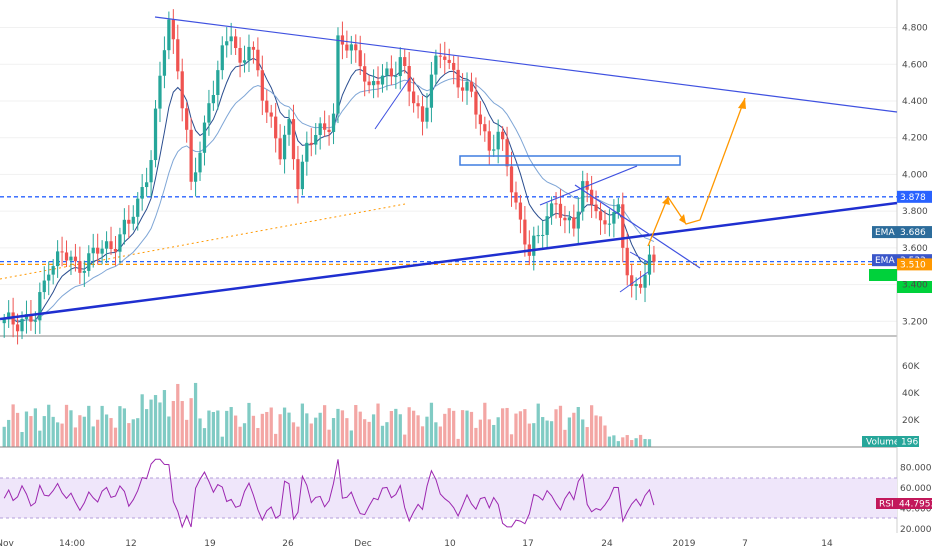 The image size is (932, 550). I want to click on price-tick-label: 3.400, so click(915, 286).